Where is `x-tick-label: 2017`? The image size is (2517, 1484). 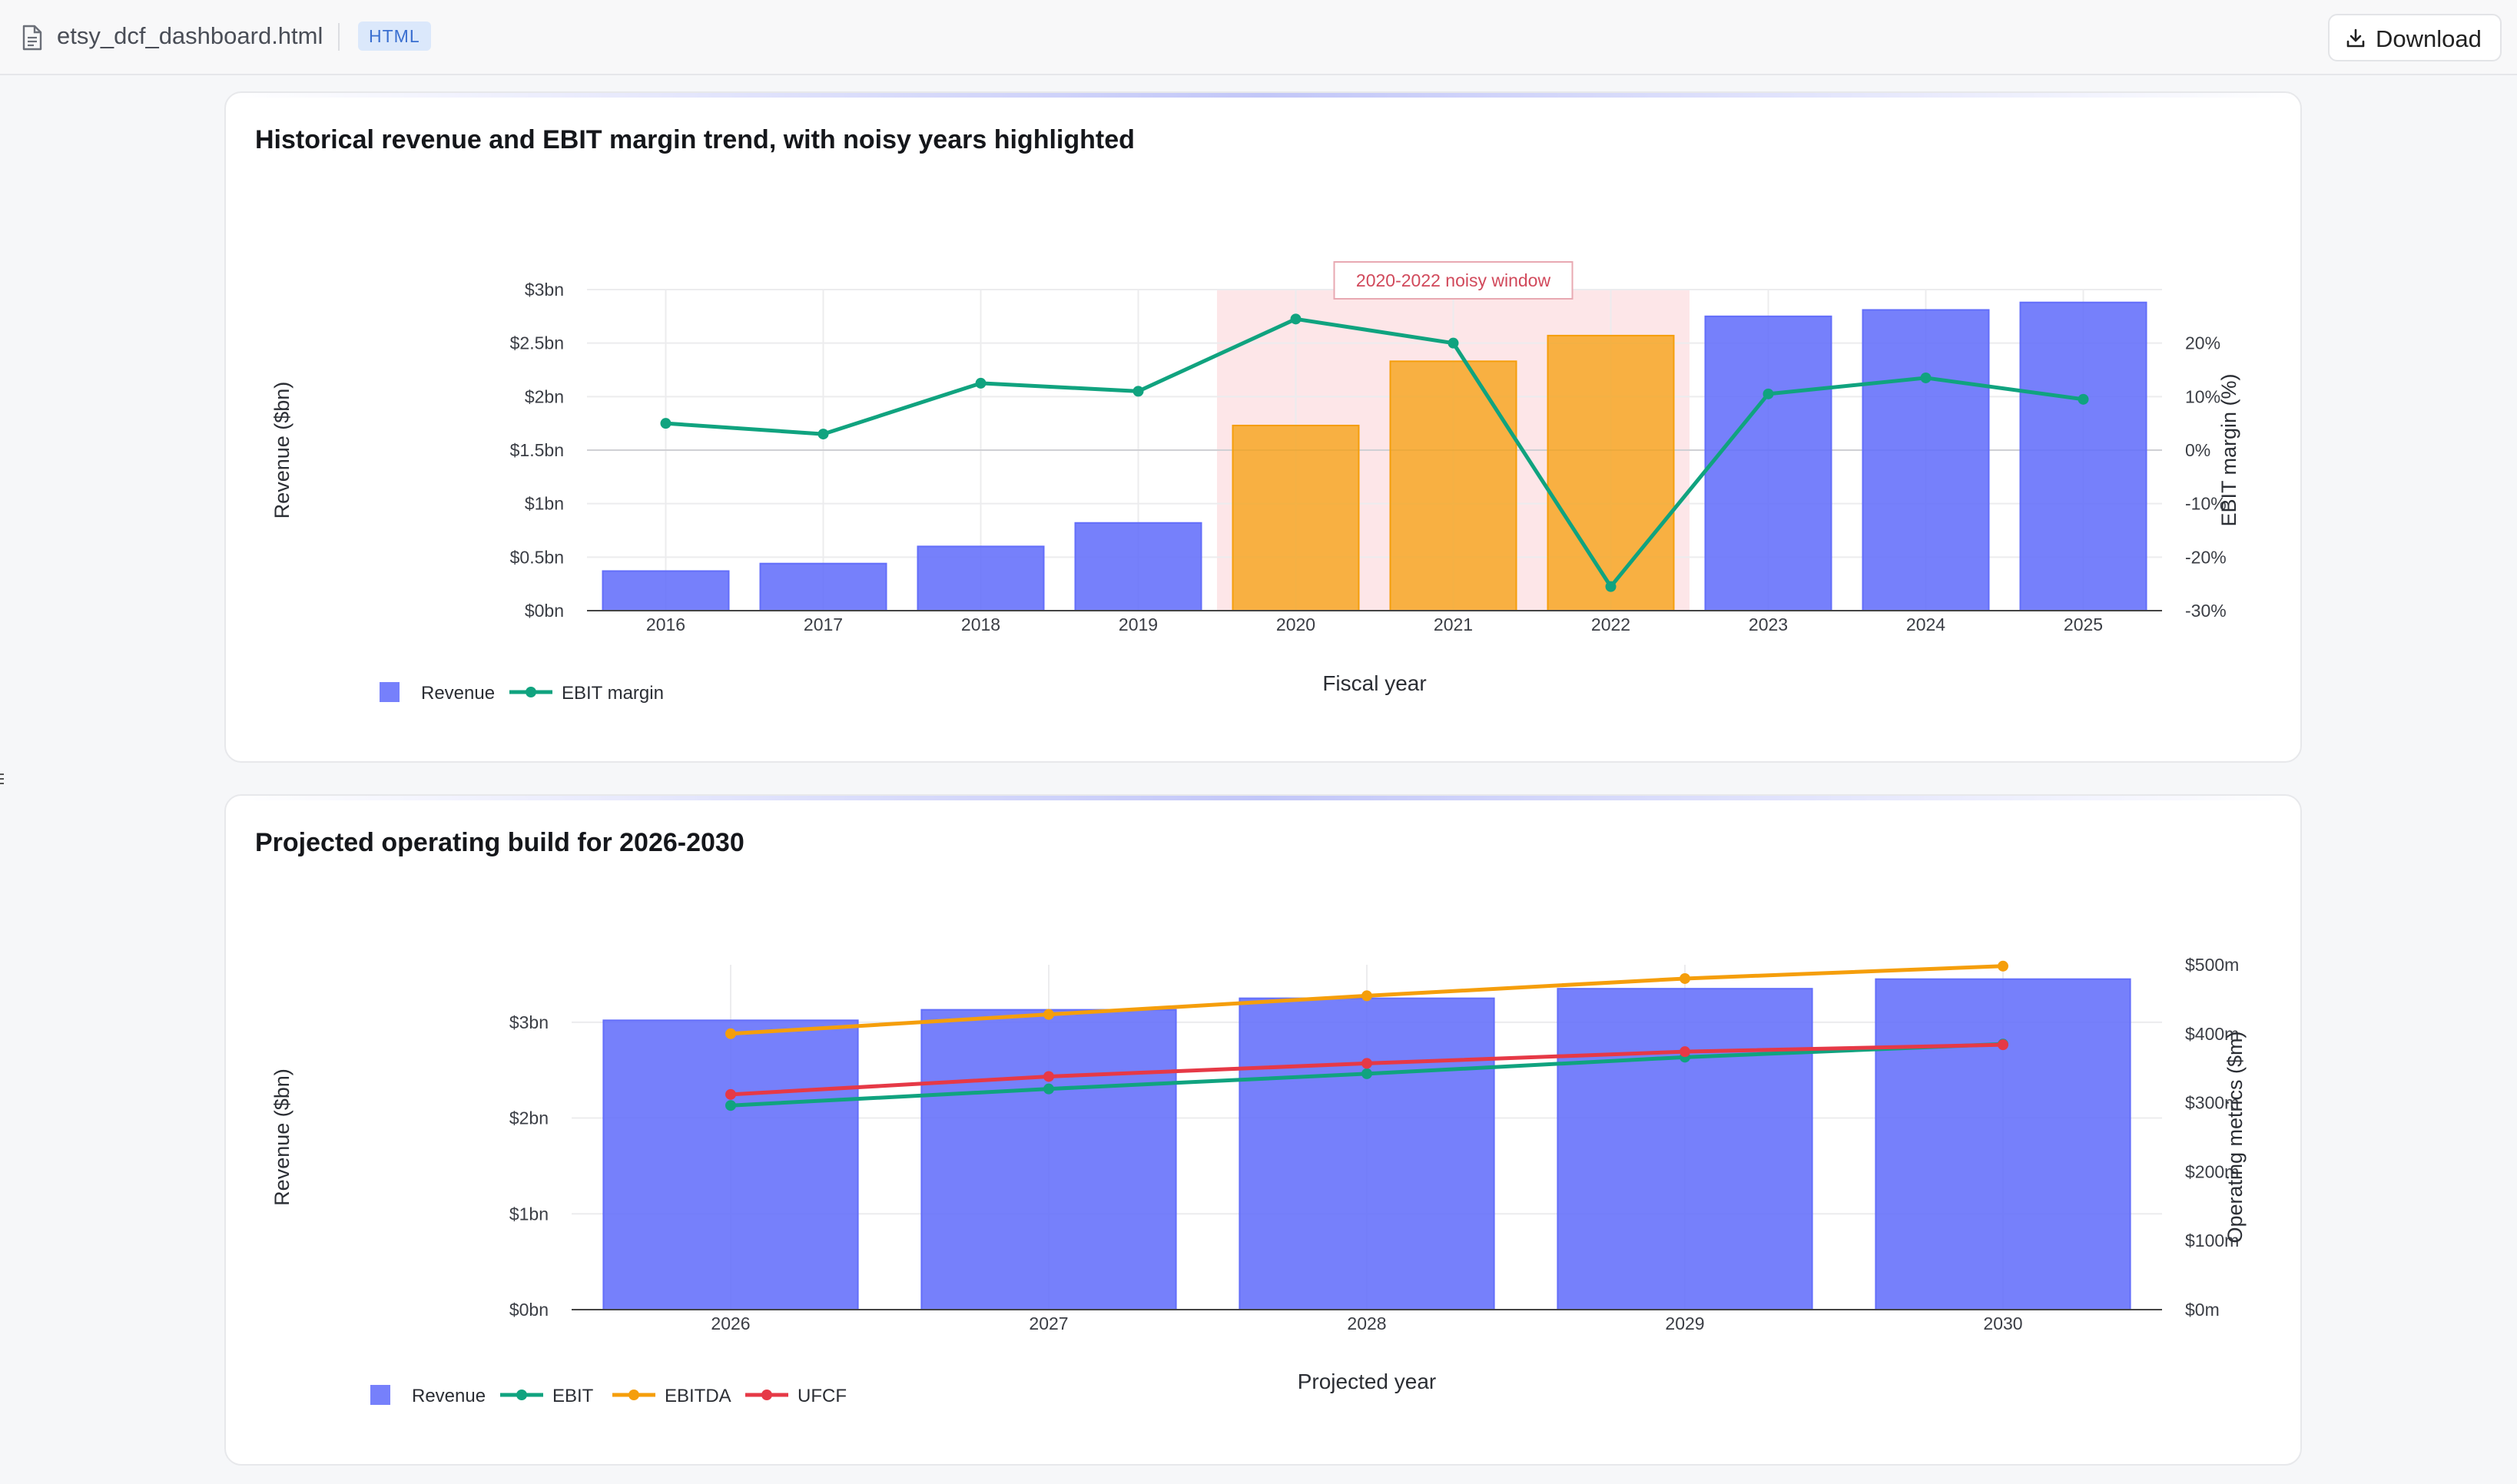 x-tick-label: 2017 is located at coordinates (824, 624).